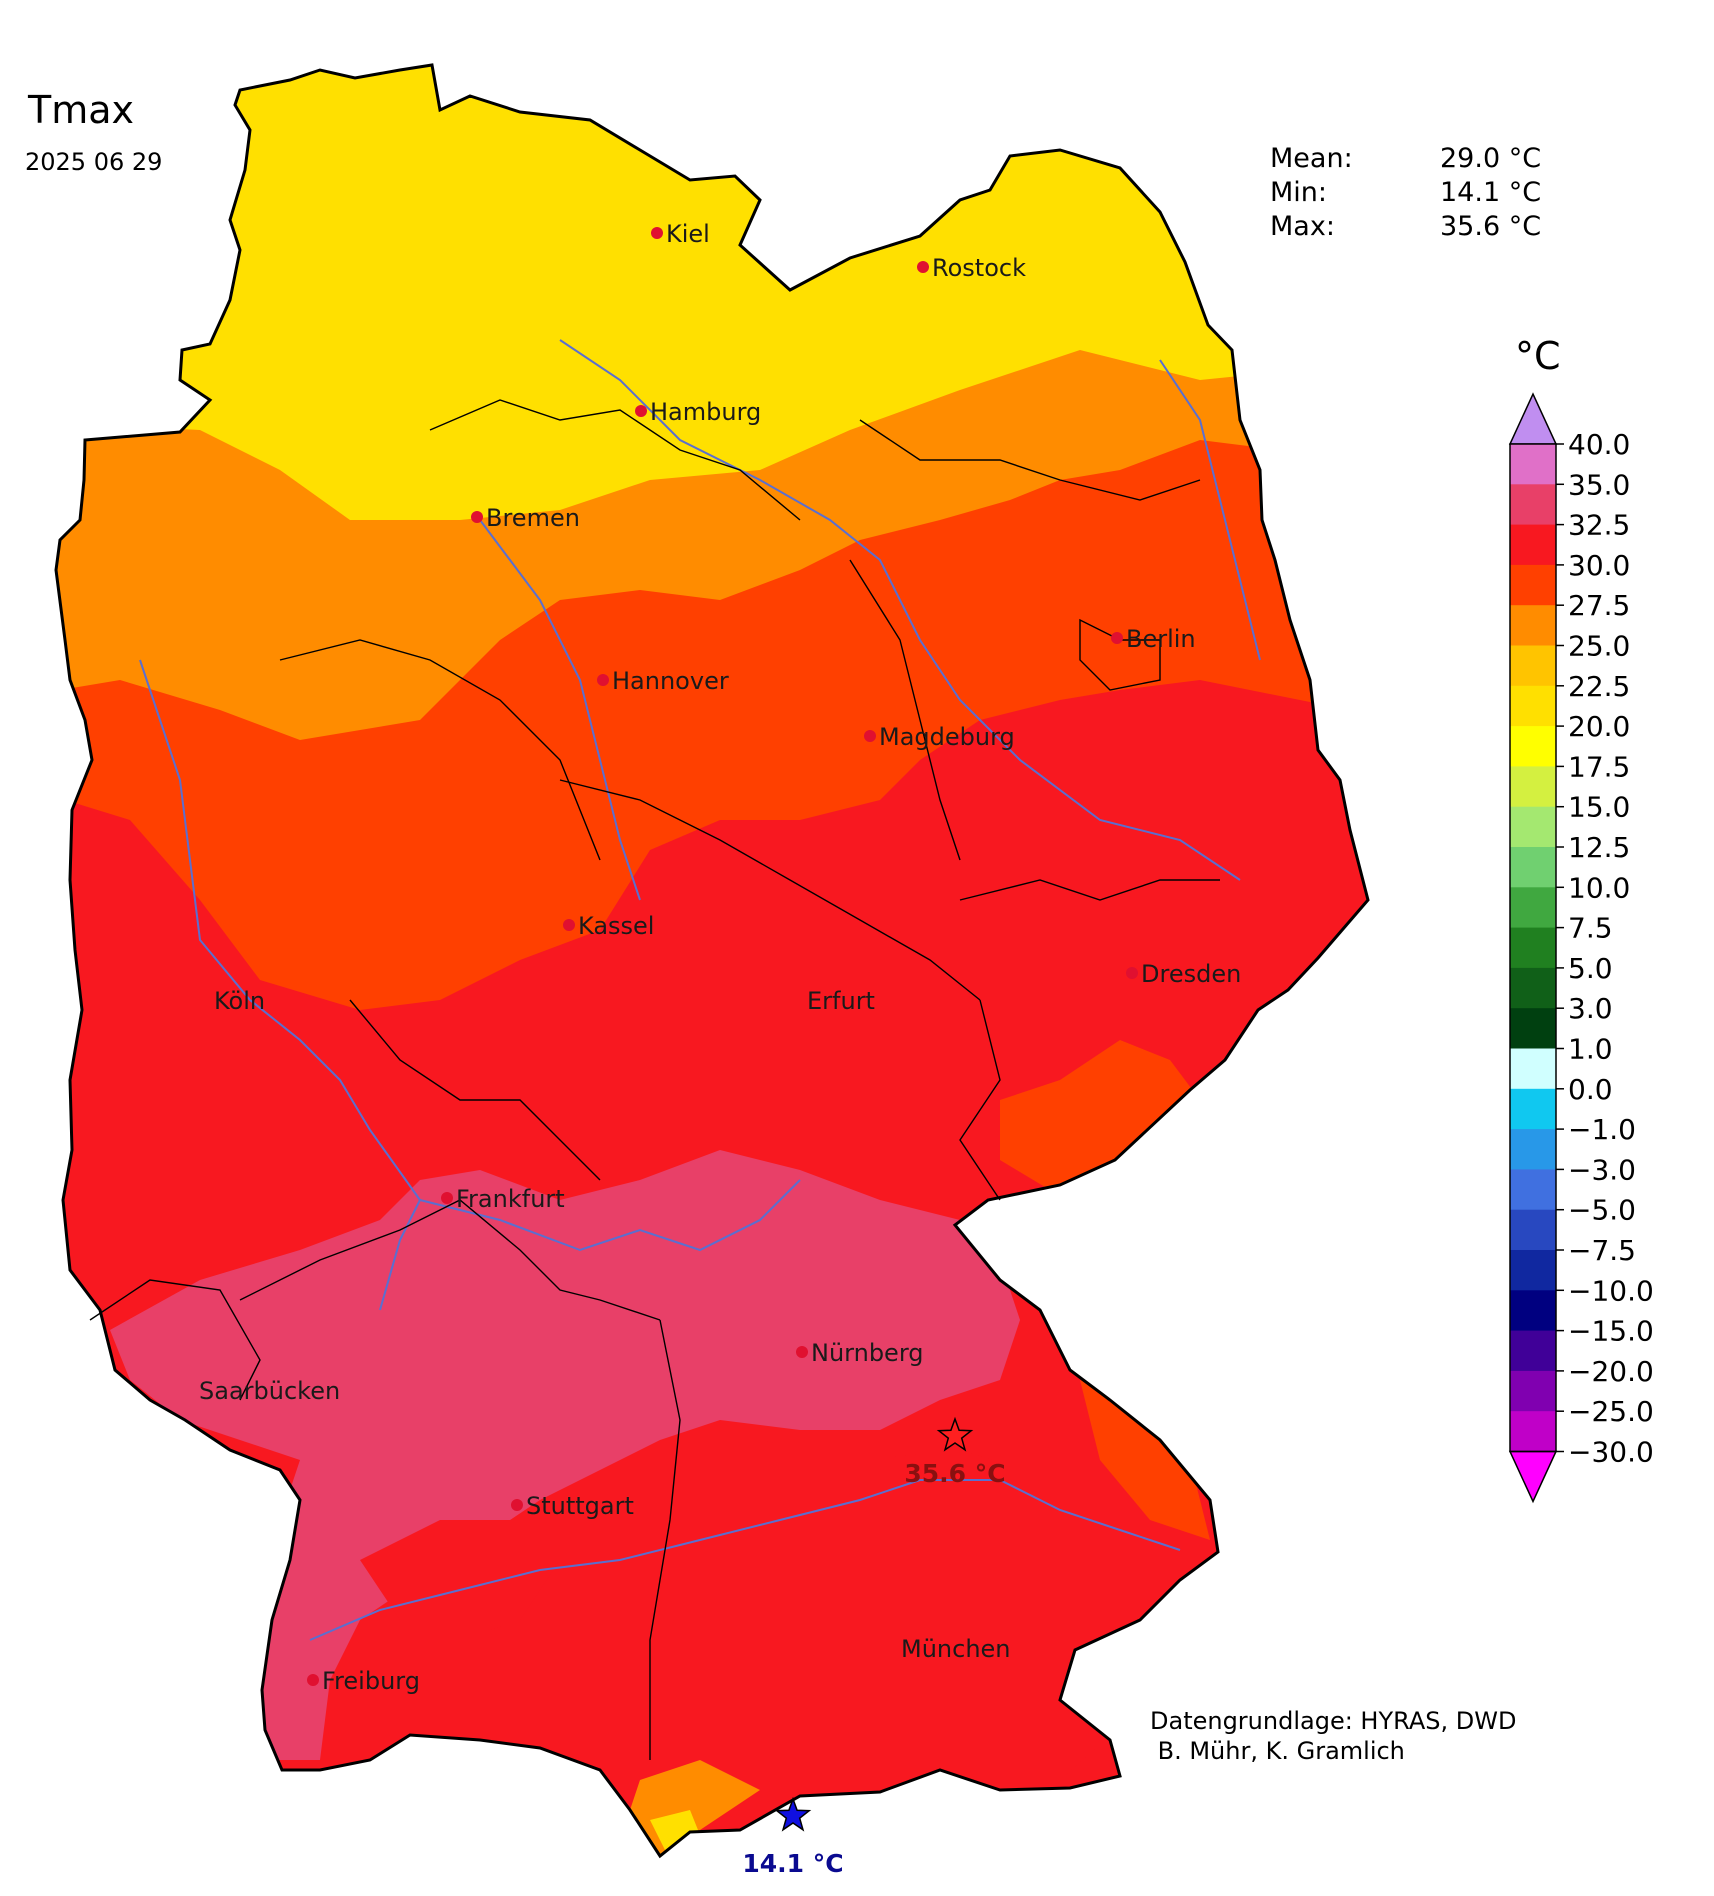 The height and width of the screenshot is (1896, 1714). What do you see at coordinates (1599, 807) in the screenshot?
I see `colorbar-tick-label: 15.0` at bounding box center [1599, 807].